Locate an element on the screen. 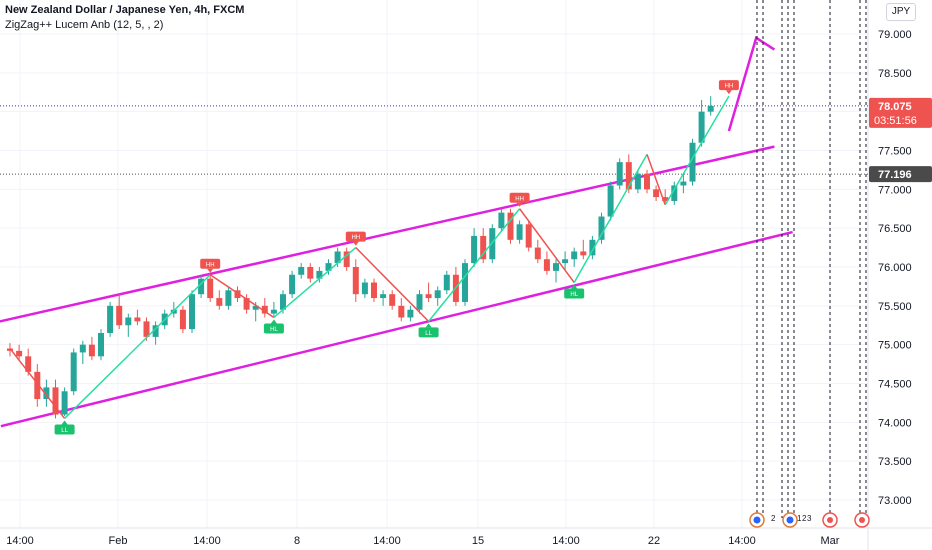  time-tick-label: Mar is located at coordinates (830, 541).